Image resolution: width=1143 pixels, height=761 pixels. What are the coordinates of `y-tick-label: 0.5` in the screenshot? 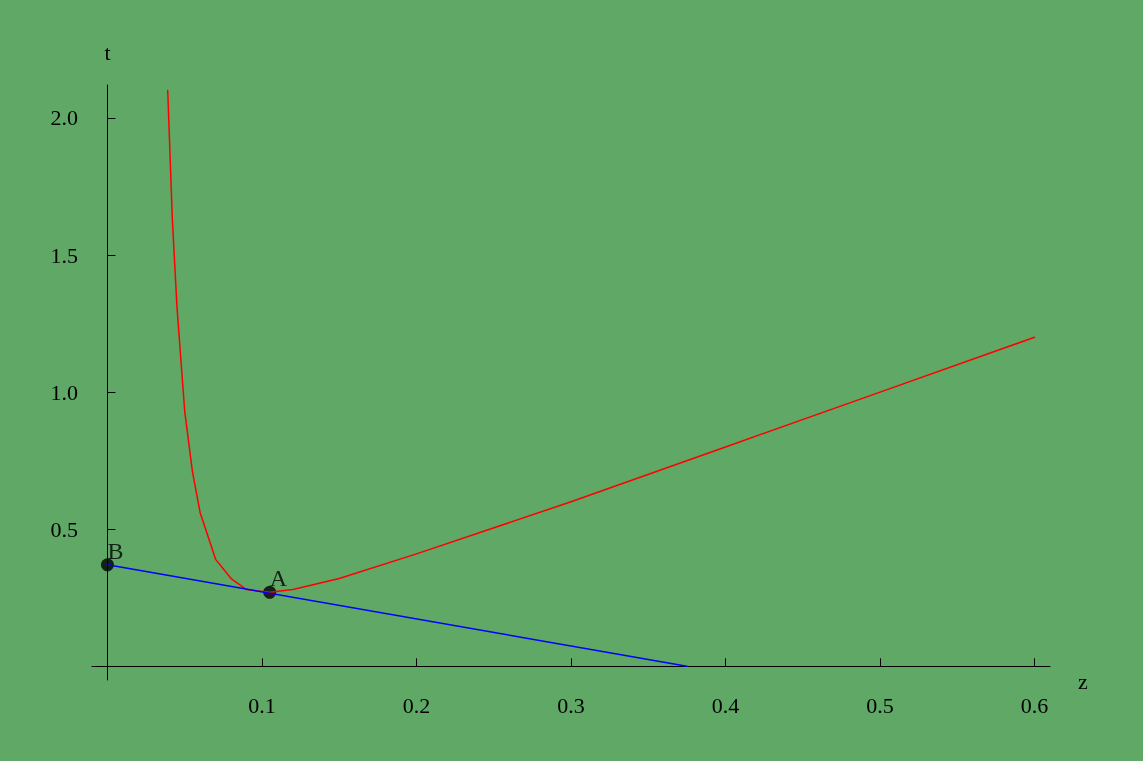 It's located at (64, 529).